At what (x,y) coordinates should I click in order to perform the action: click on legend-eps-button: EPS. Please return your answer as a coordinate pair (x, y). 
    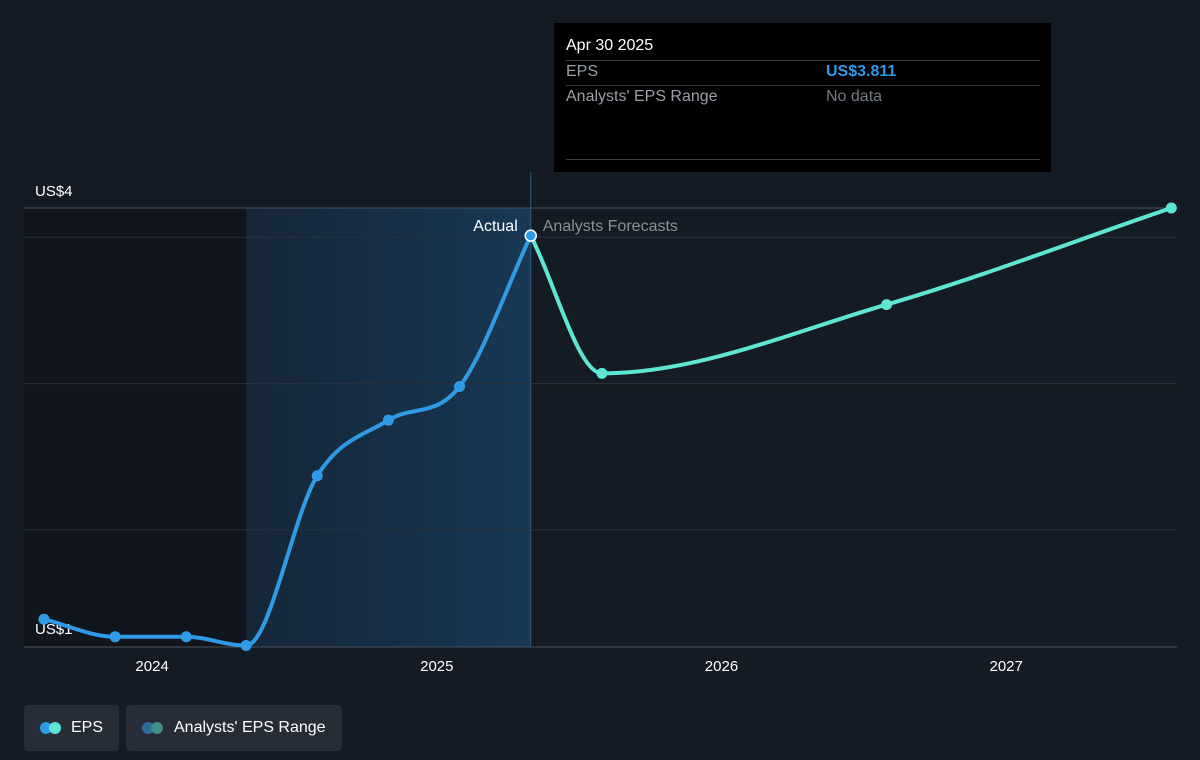
    Looking at the image, I should click on (71, 728).